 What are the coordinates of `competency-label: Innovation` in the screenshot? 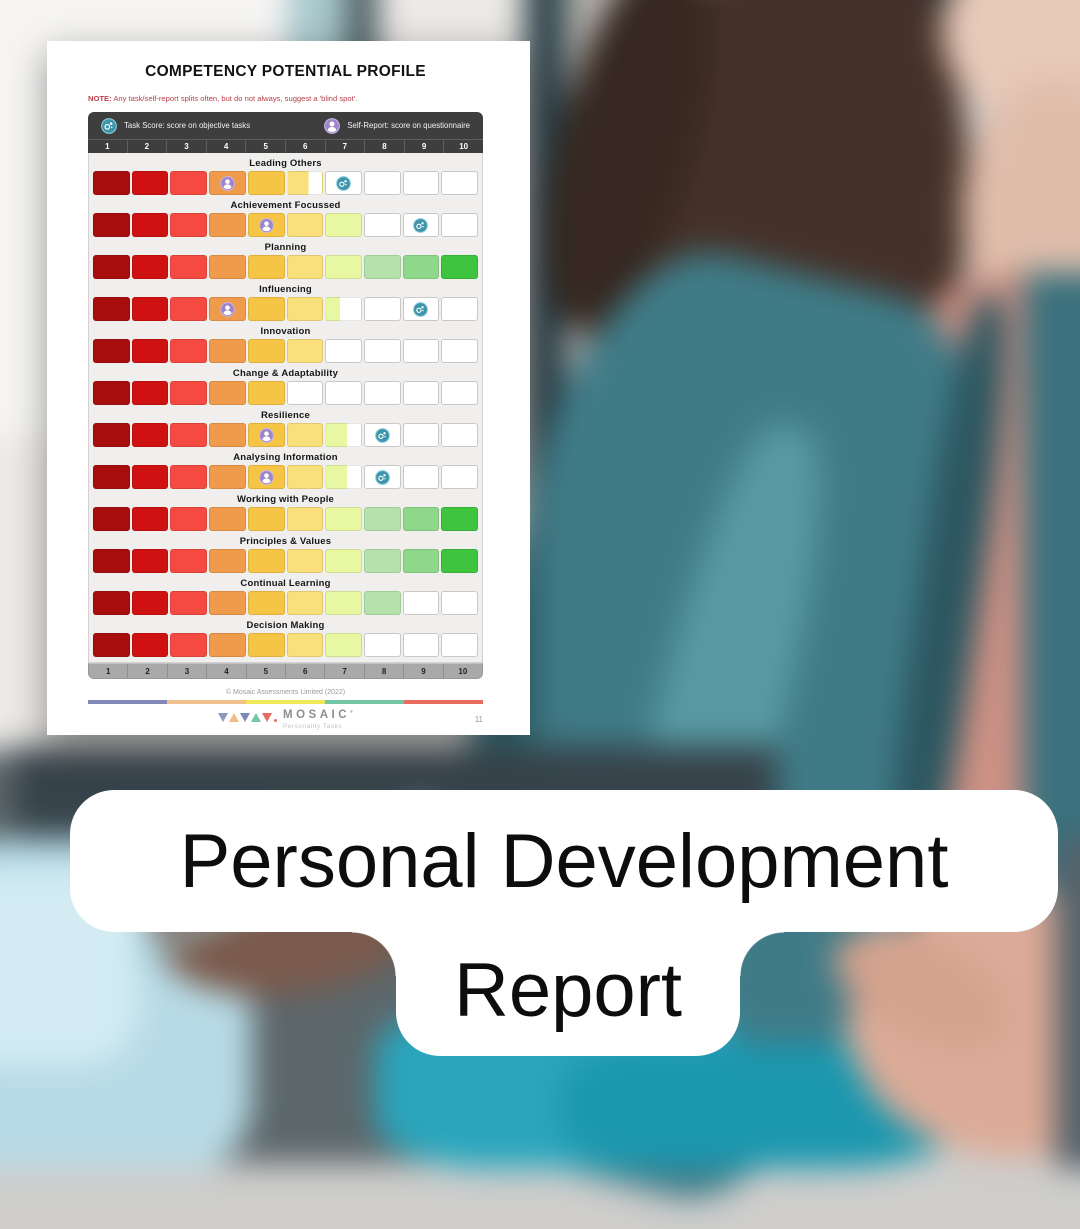 It's located at (285, 331).